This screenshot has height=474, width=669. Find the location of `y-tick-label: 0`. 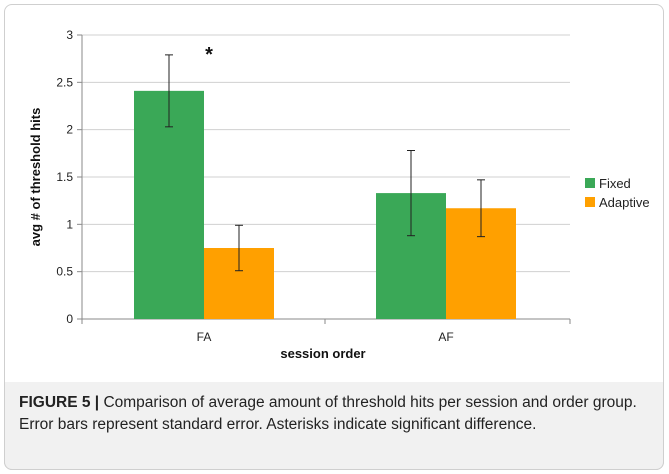

y-tick-label: 0 is located at coordinates (69, 319).